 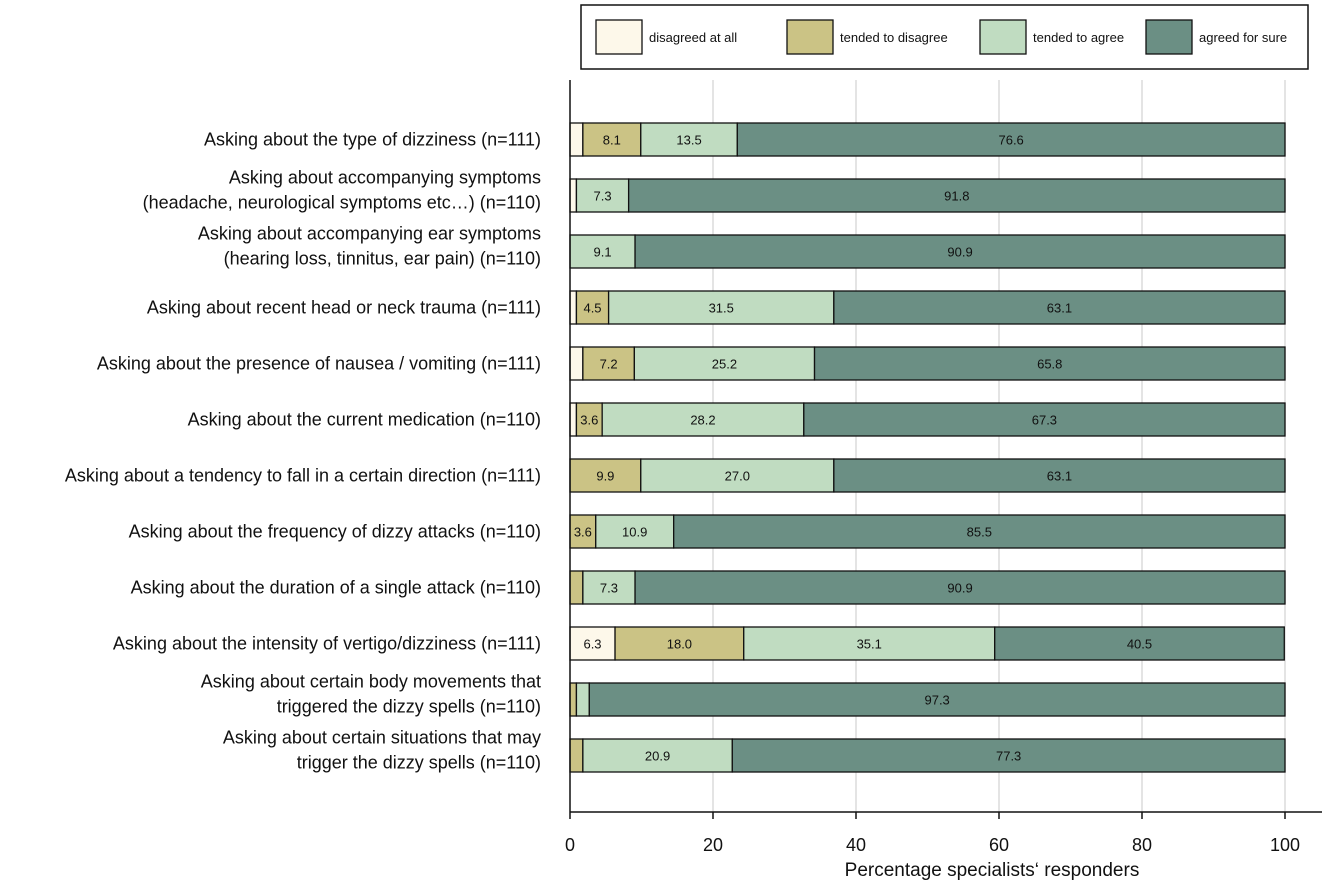 I want to click on category-label: Asking about certain situations that may, so click(x=382, y=738).